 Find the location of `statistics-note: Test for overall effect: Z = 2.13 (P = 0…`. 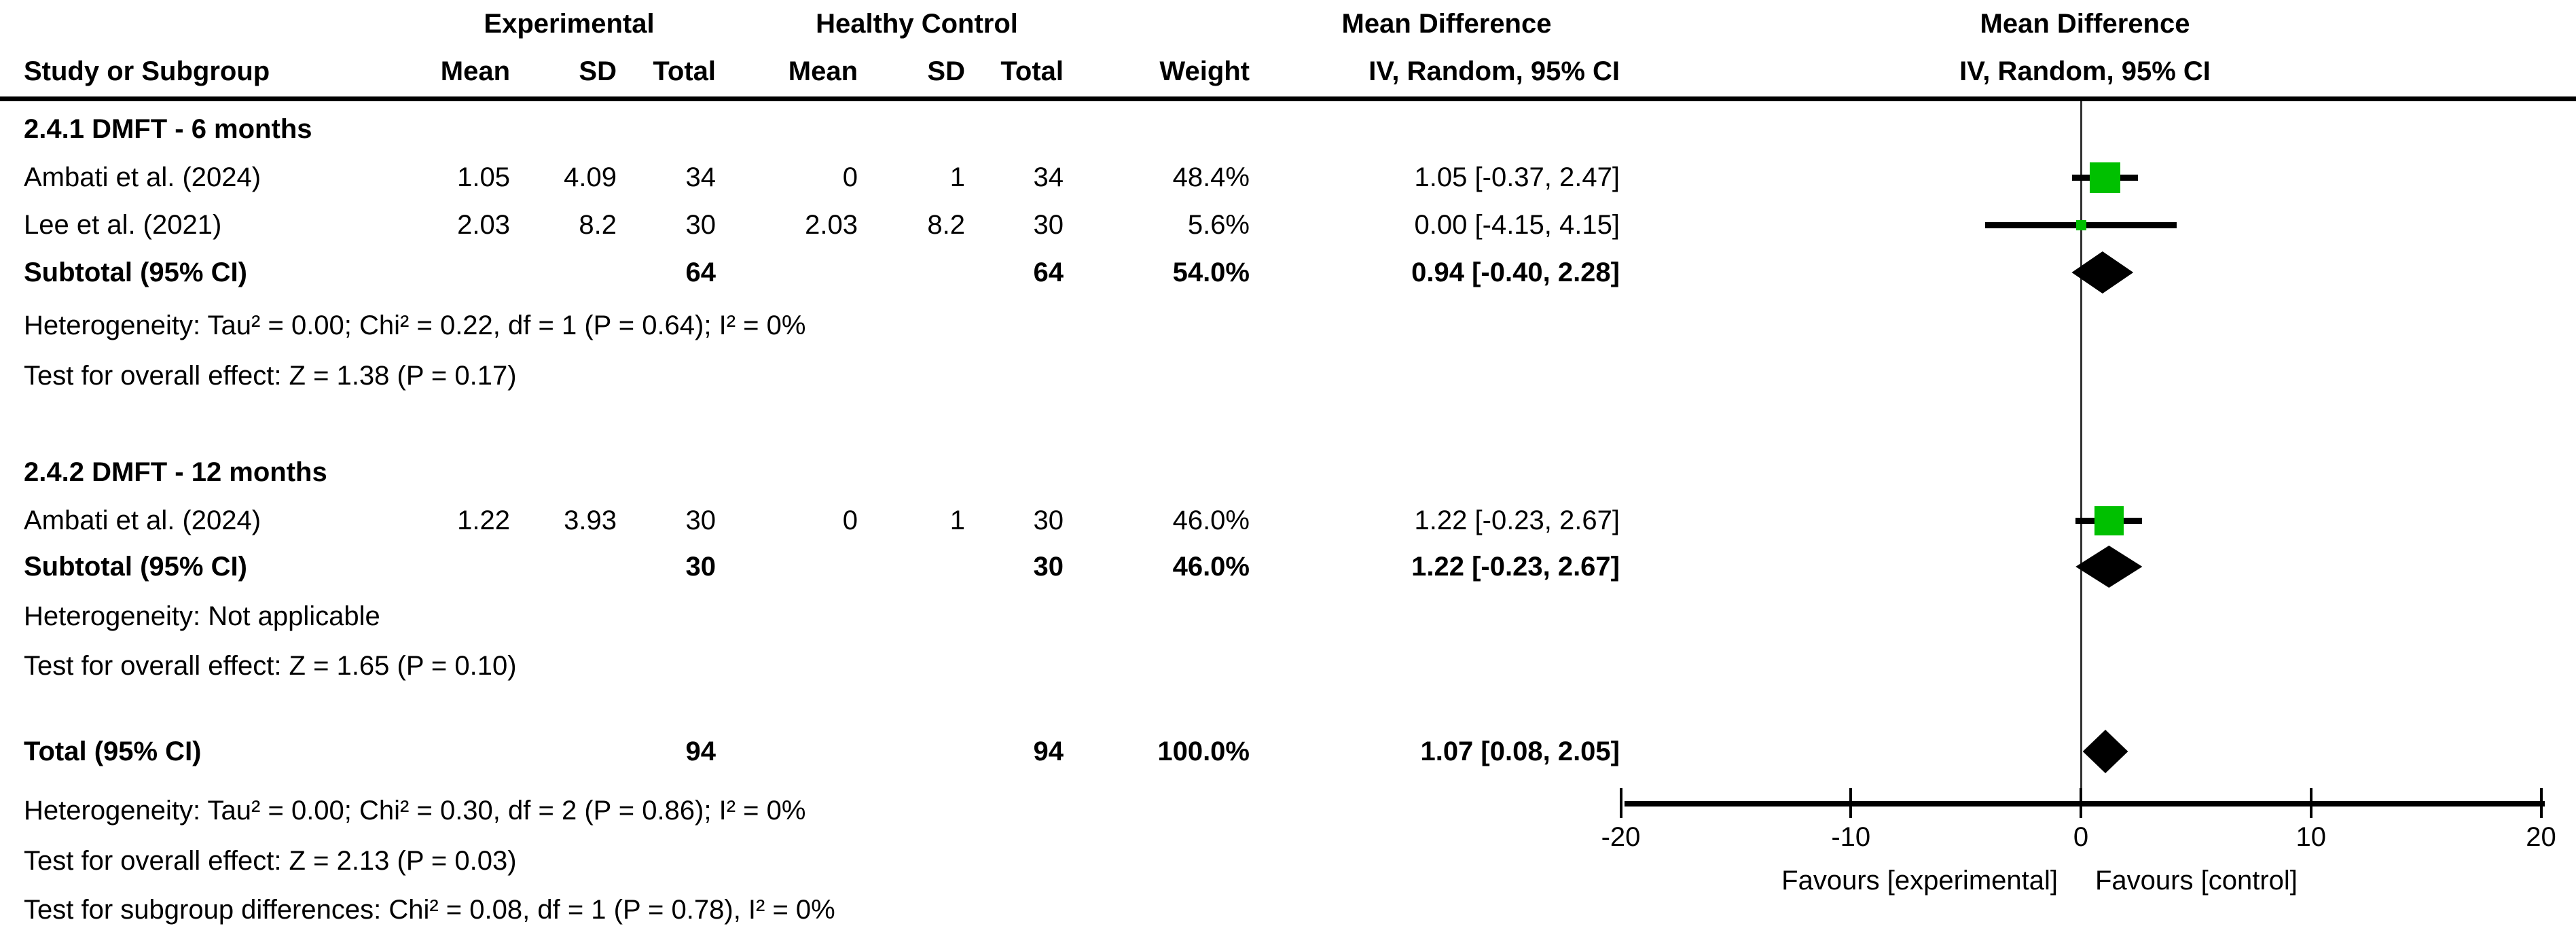

statistics-note: Test for overall effect: Z = 2.13 (P = 0… is located at coordinates (270, 861).